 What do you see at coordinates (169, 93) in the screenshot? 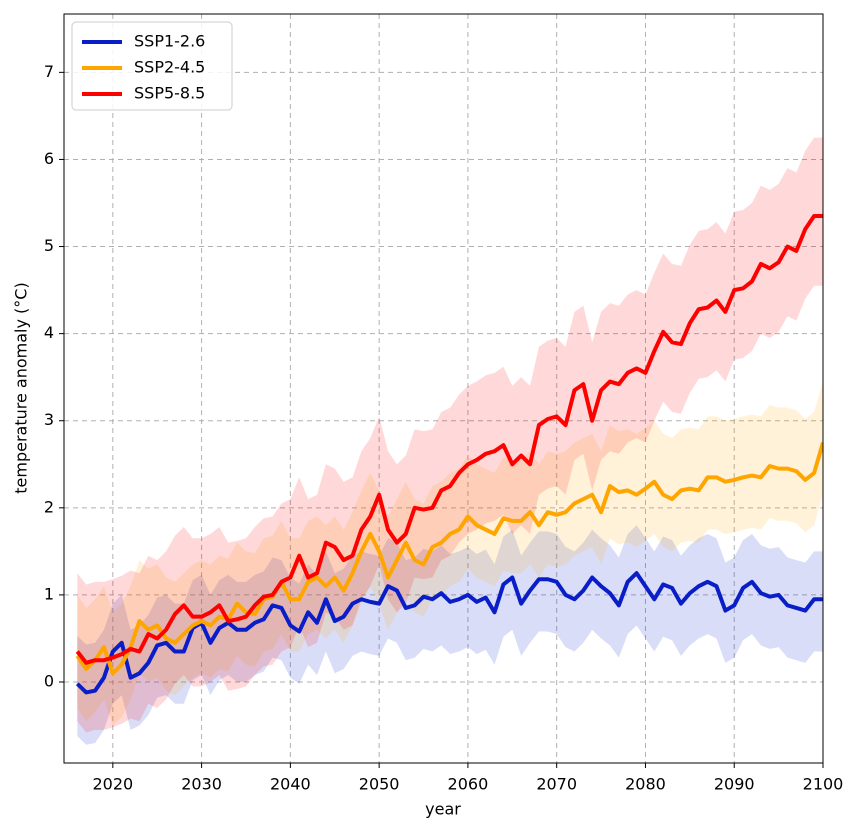
I see `legend-label: SSP5-8.5` at bounding box center [169, 93].